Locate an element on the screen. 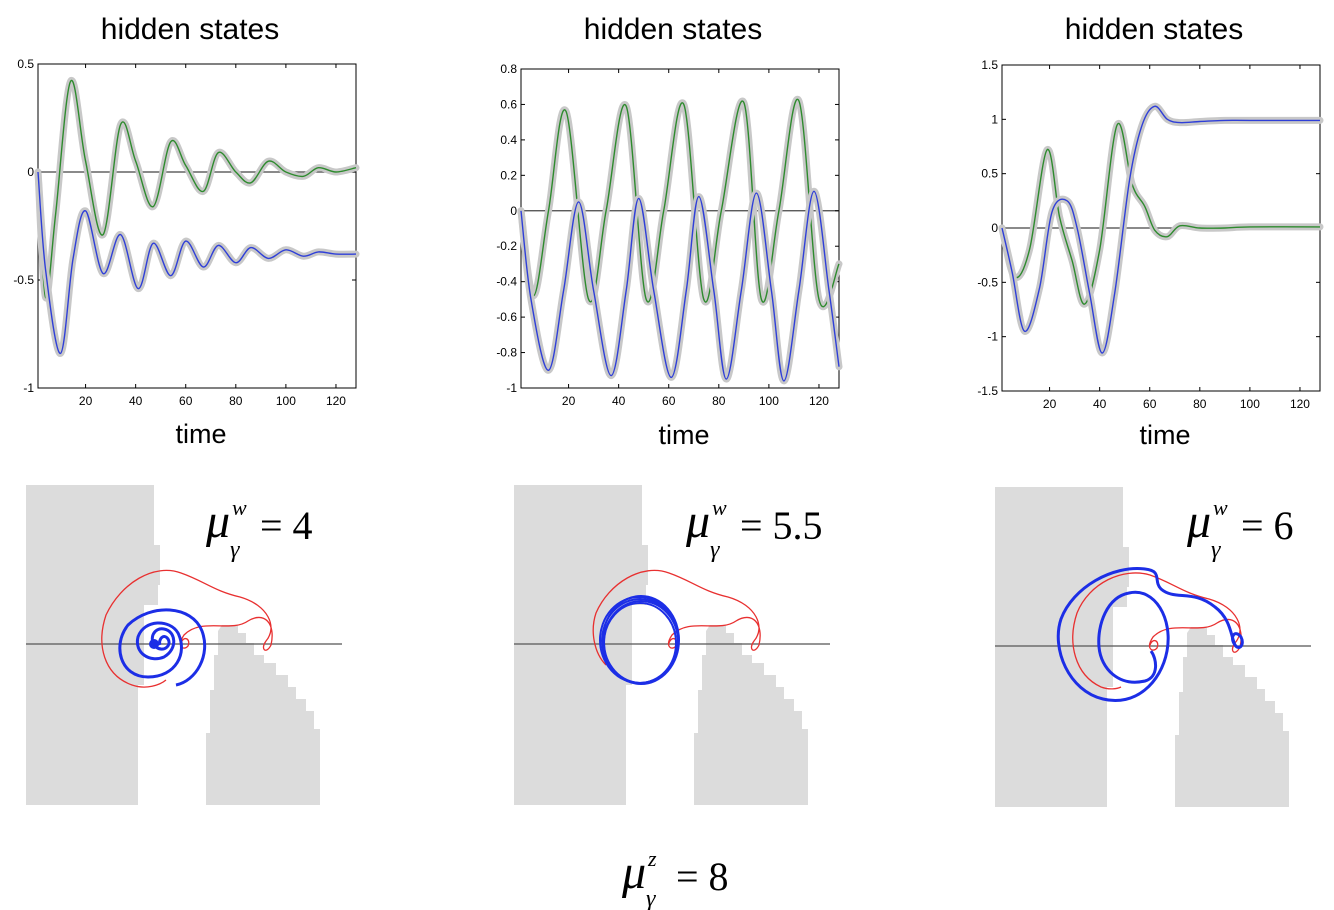 This screenshot has height=910, width=1334. equation-3-sup: w is located at coordinates (1220, 507).